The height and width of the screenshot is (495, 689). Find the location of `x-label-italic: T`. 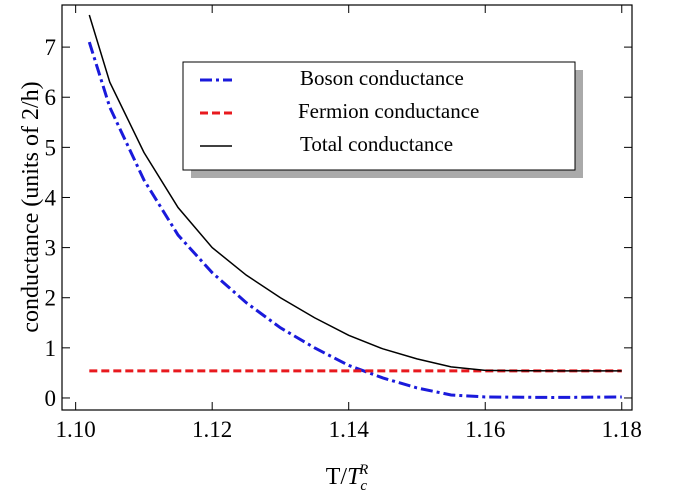

x-label-italic: T is located at coordinates (354, 477).